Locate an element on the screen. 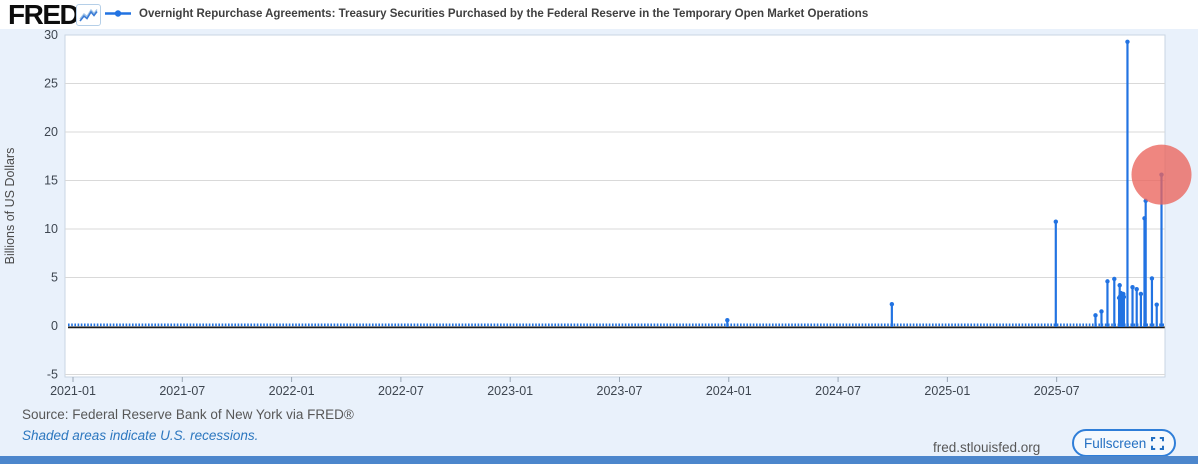 The width and height of the screenshot is (1198, 464). fred-logo: FRED® is located at coordinates (46, 15).